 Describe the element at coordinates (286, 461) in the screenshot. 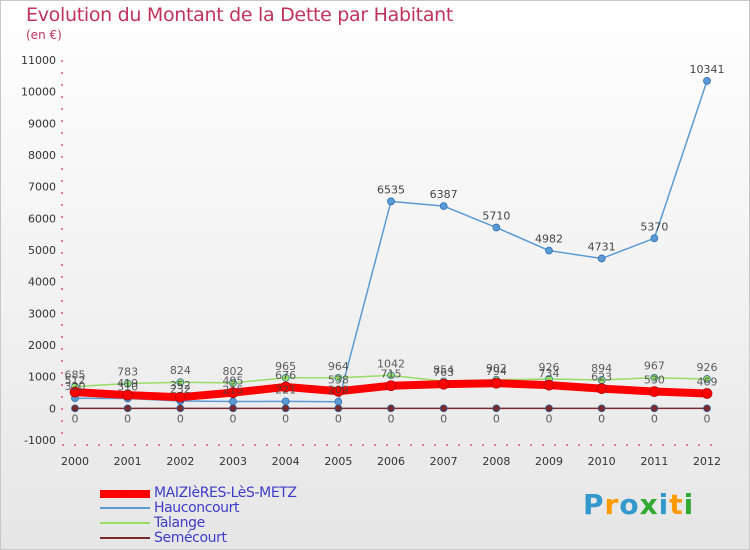

I see `x-tick-label: 2004` at that location.